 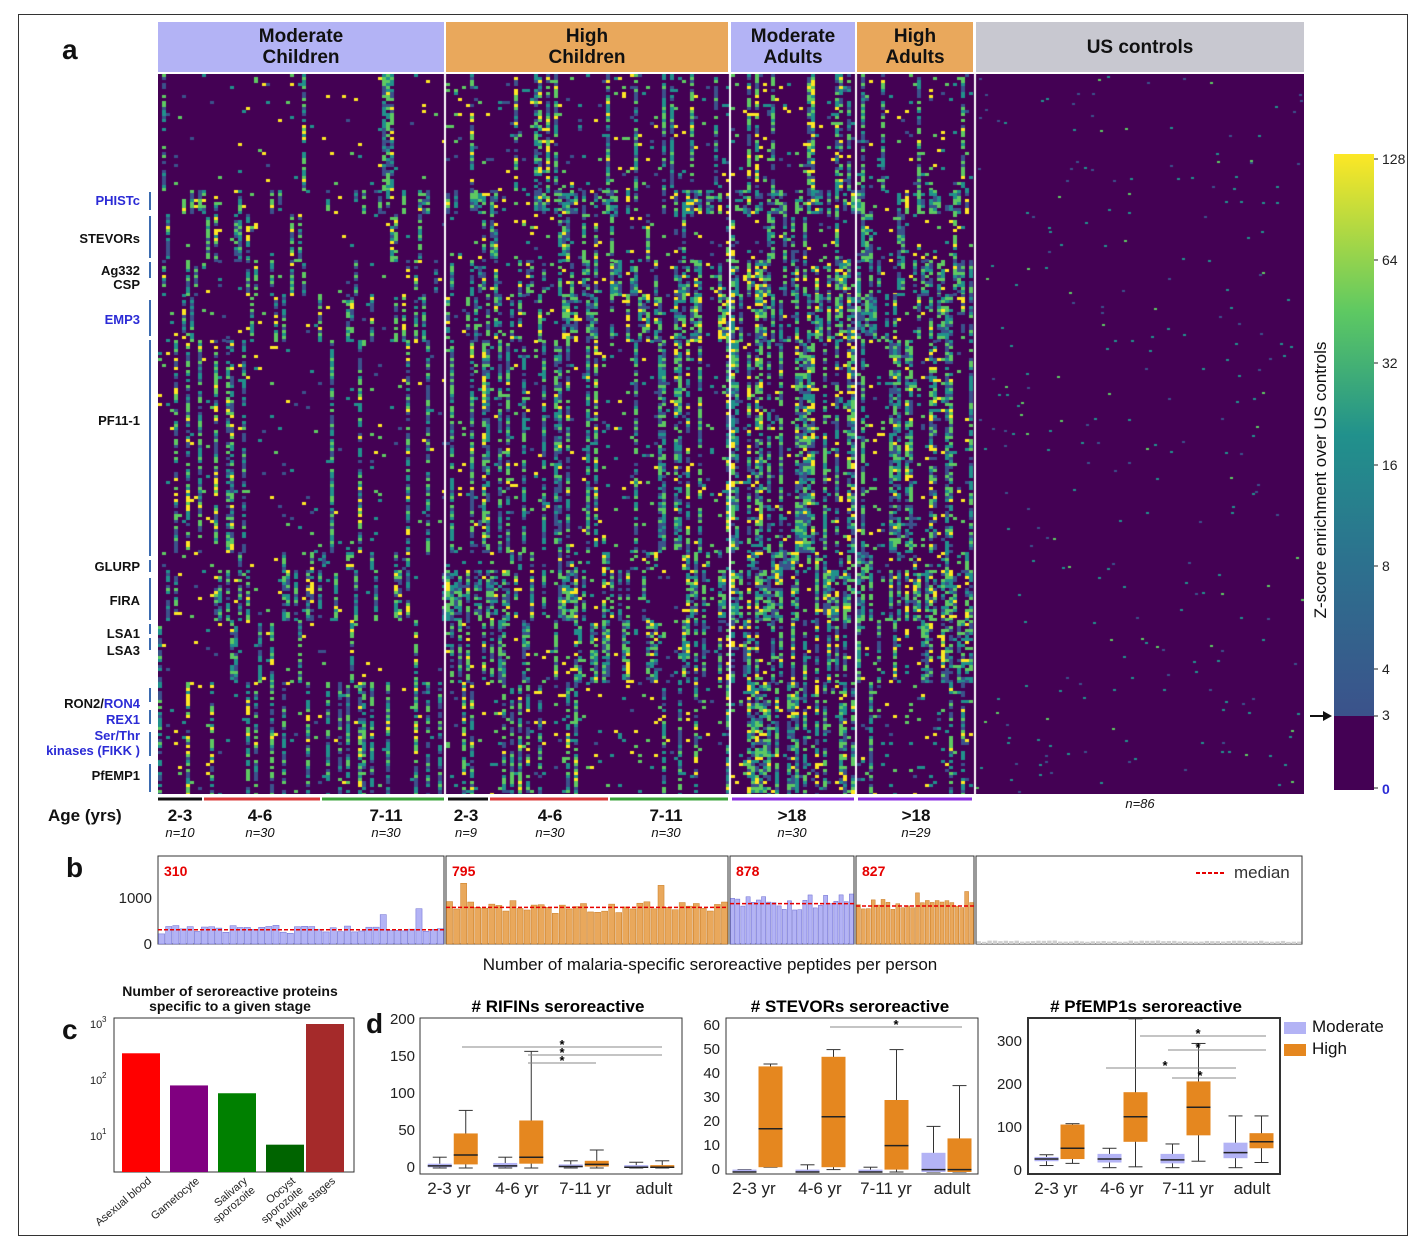 I want to click on age-group-n: n=29, so click(x=916, y=832).